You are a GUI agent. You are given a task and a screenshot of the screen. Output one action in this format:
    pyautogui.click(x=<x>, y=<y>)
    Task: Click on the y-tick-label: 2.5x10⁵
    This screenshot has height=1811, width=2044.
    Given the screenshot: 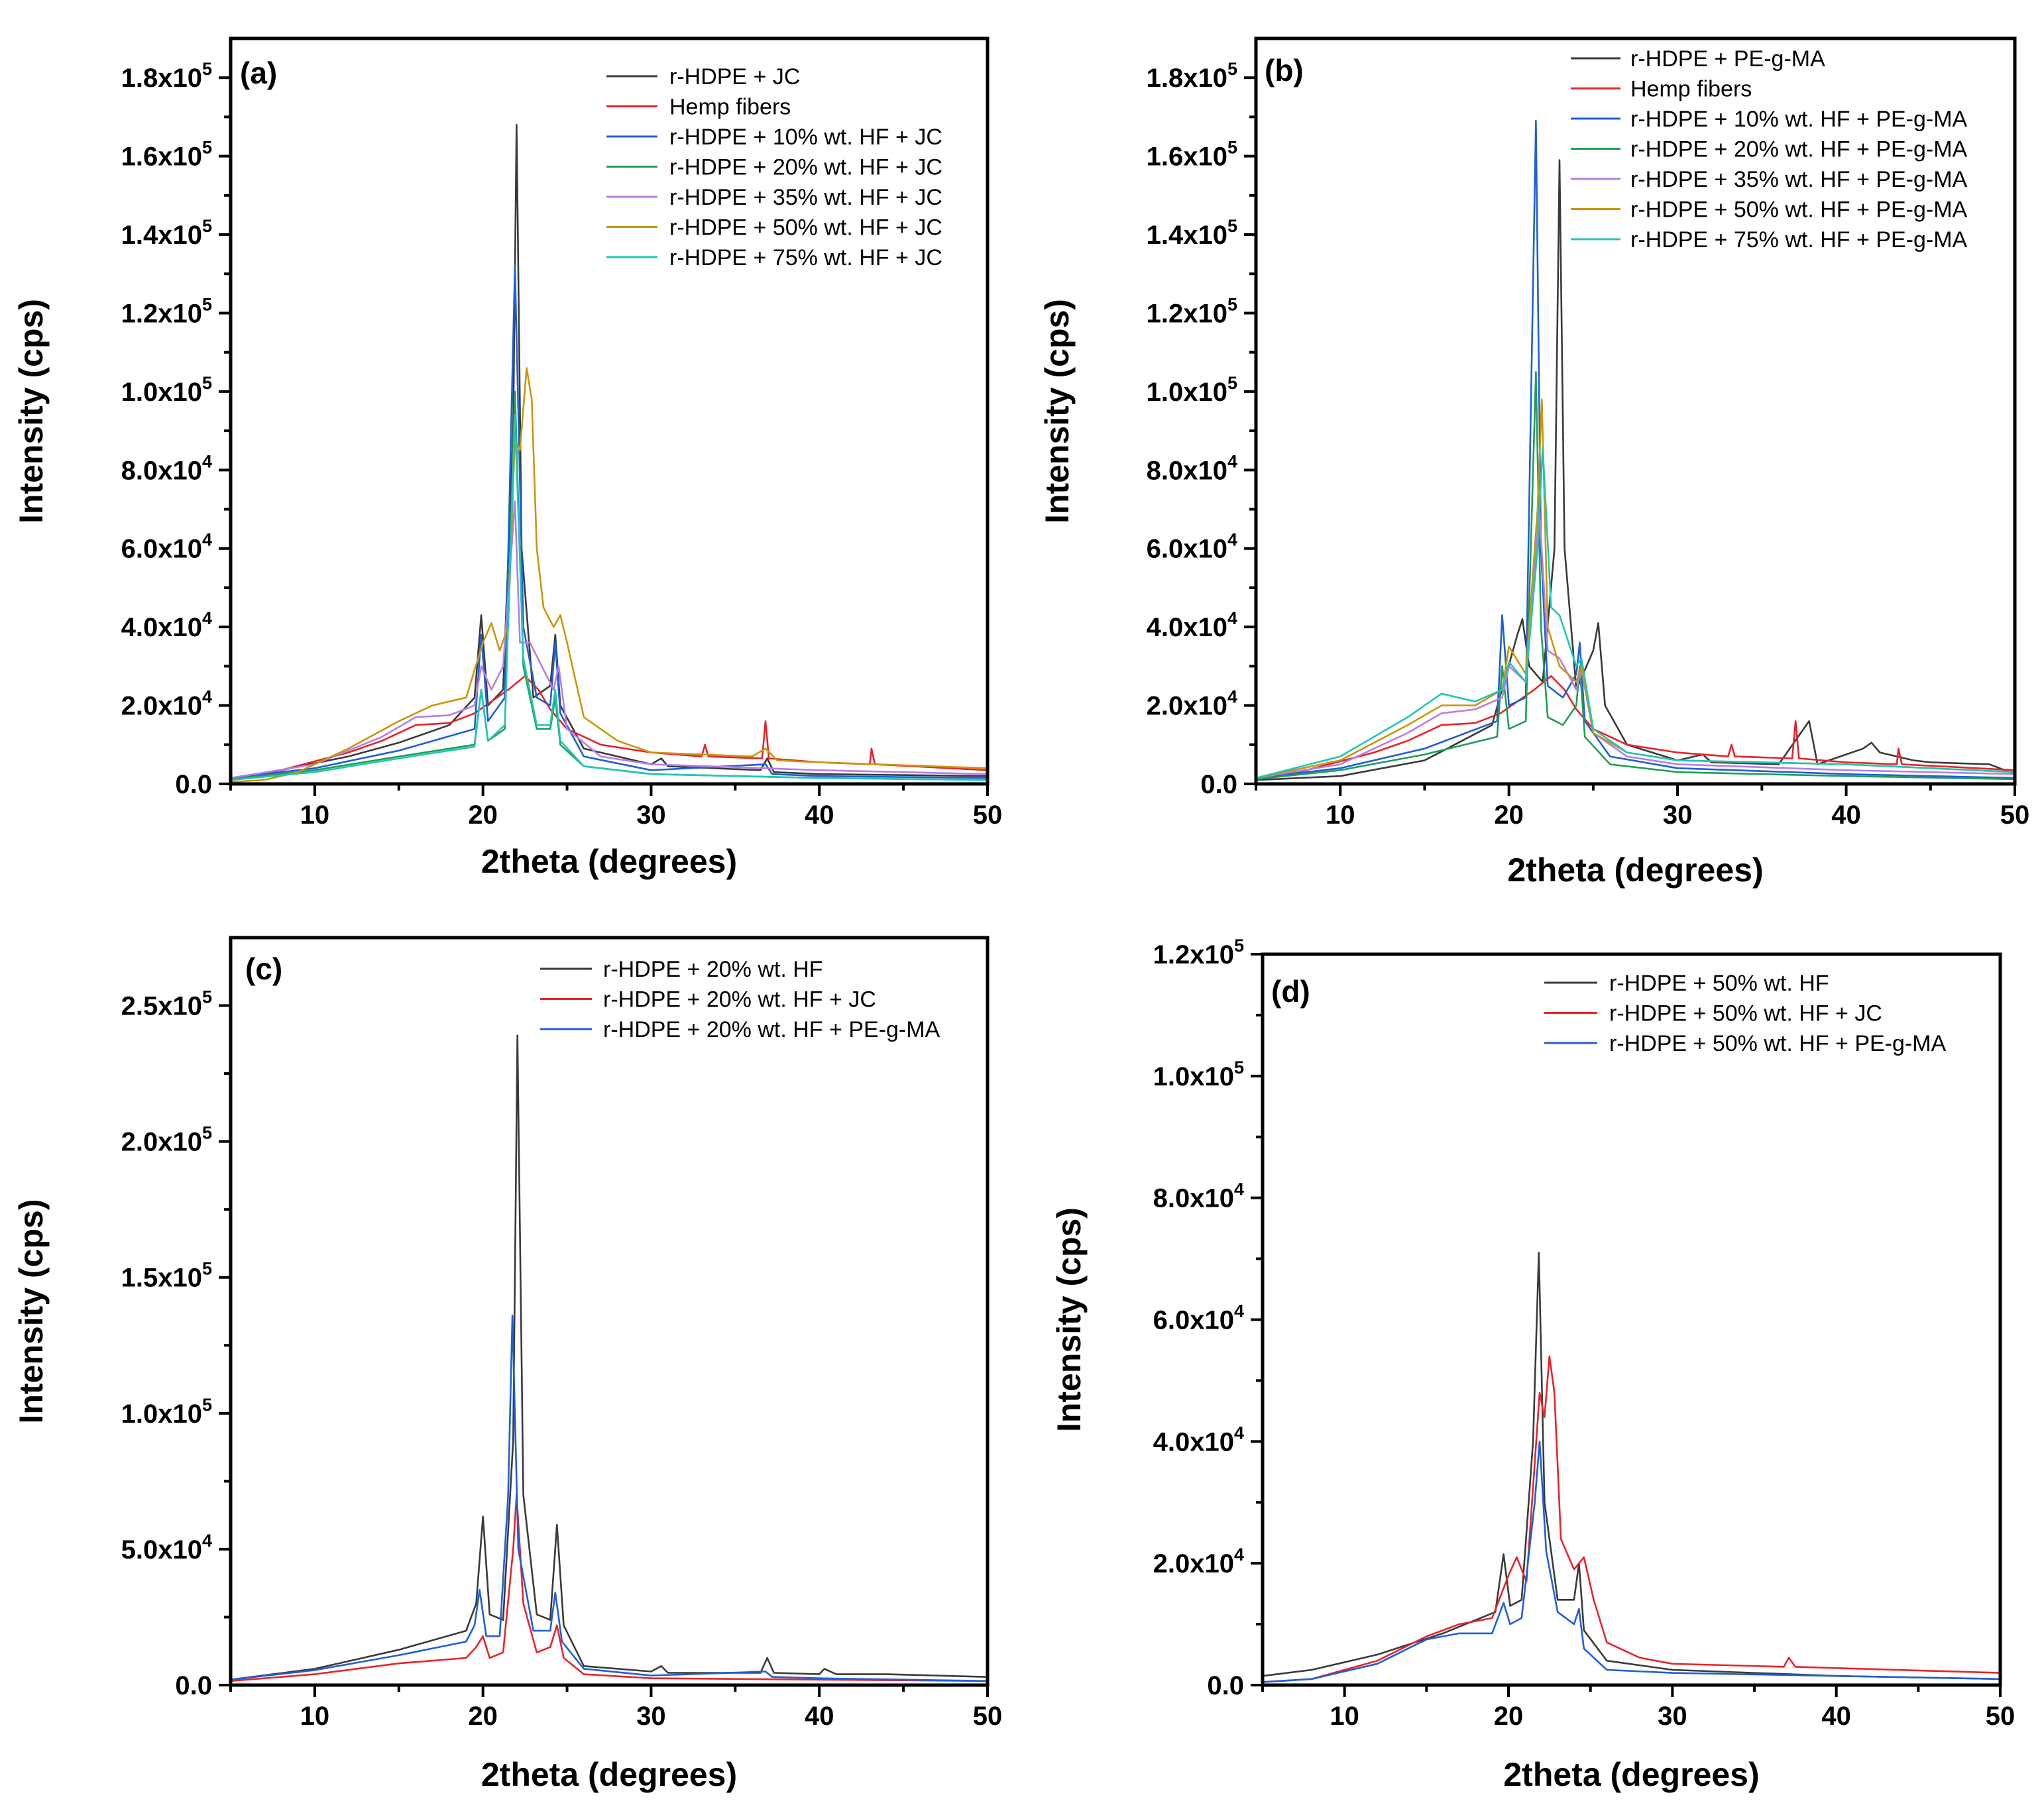 What is the action you would take?
    pyautogui.click(x=166, y=1004)
    